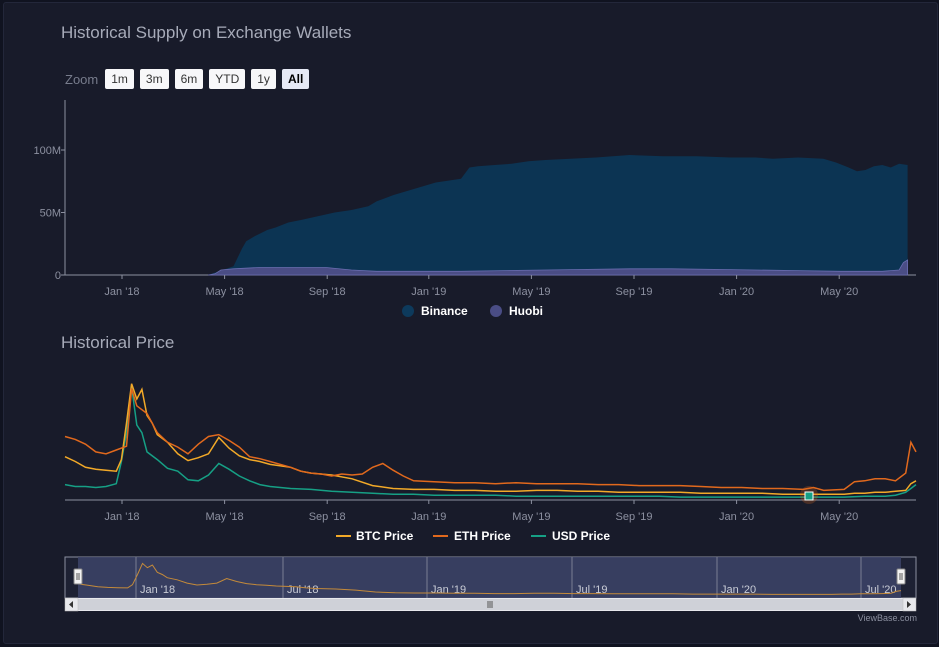 The height and width of the screenshot is (647, 939). Describe the element at coordinates (887, 618) in the screenshot. I see `credit-link: ViewBase.com` at that location.